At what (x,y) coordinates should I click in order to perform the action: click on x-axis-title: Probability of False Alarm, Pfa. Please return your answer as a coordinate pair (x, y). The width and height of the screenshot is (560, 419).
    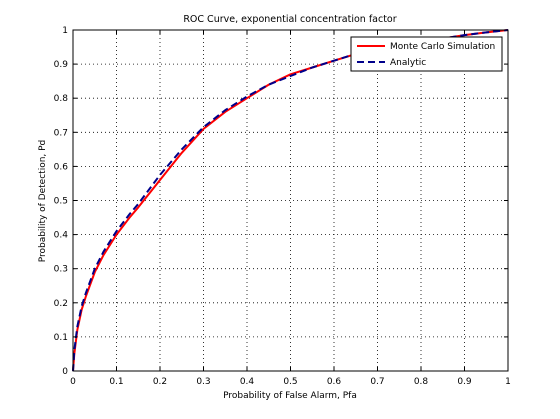
    Looking at the image, I should click on (290, 396).